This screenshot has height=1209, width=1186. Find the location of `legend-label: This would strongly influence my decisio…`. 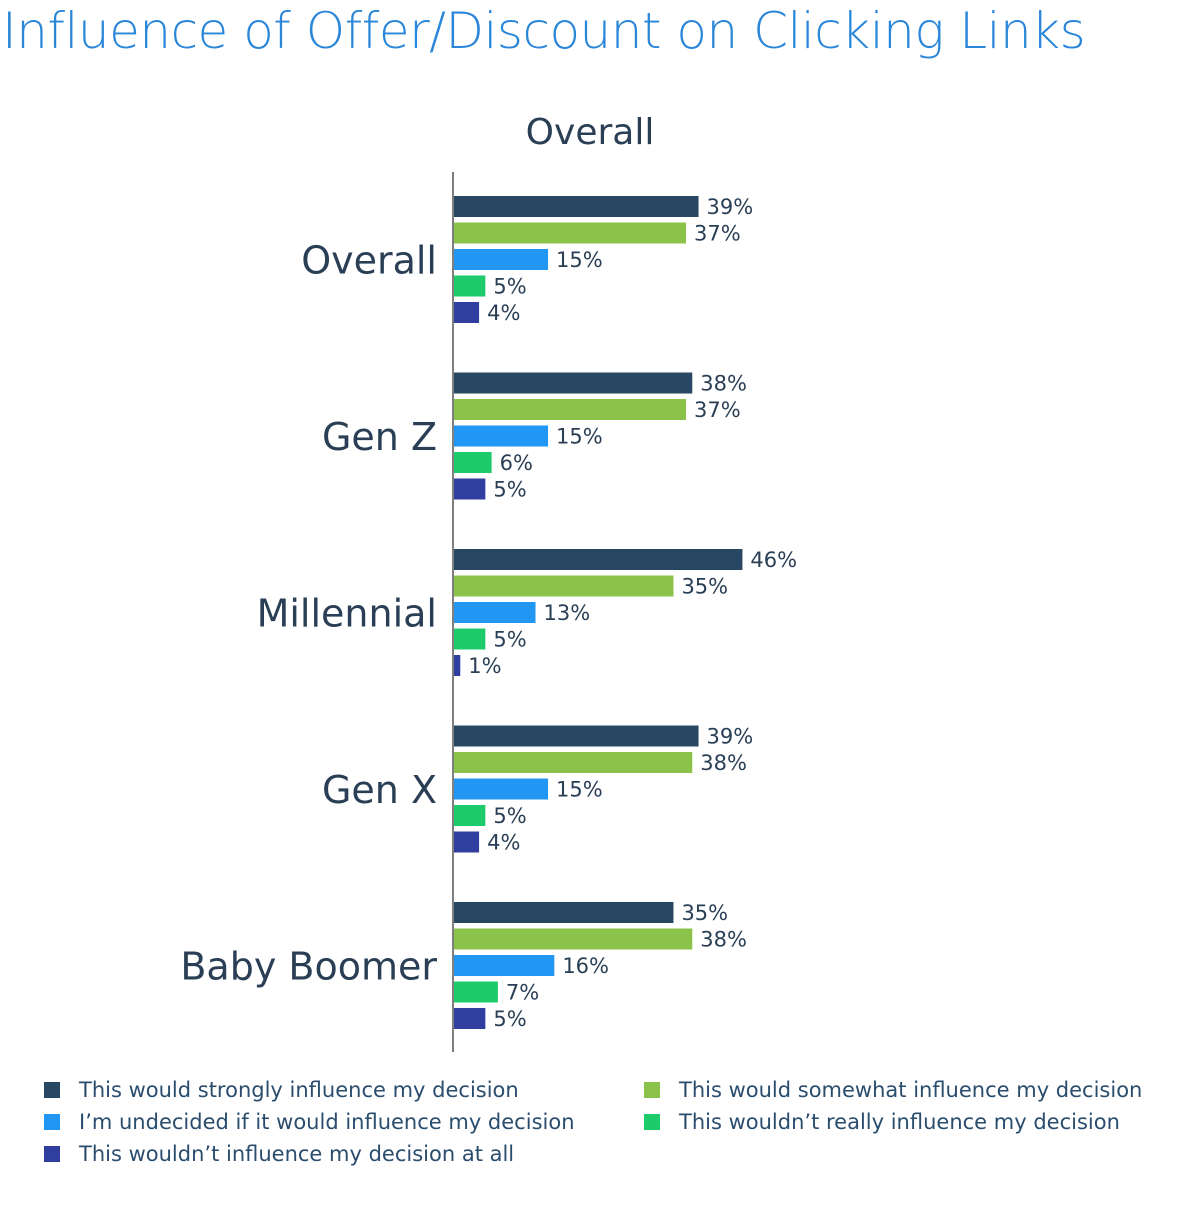

legend-label: This would strongly influence my decisio… is located at coordinates (299, 1090).